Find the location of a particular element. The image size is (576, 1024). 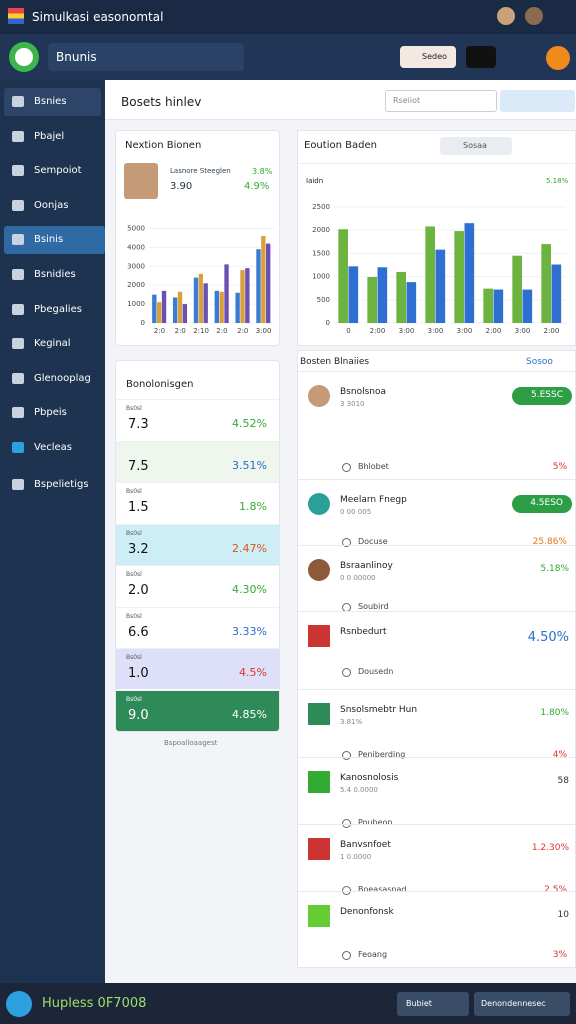

item-value: 1.80% is located at coordinates (554, 713).